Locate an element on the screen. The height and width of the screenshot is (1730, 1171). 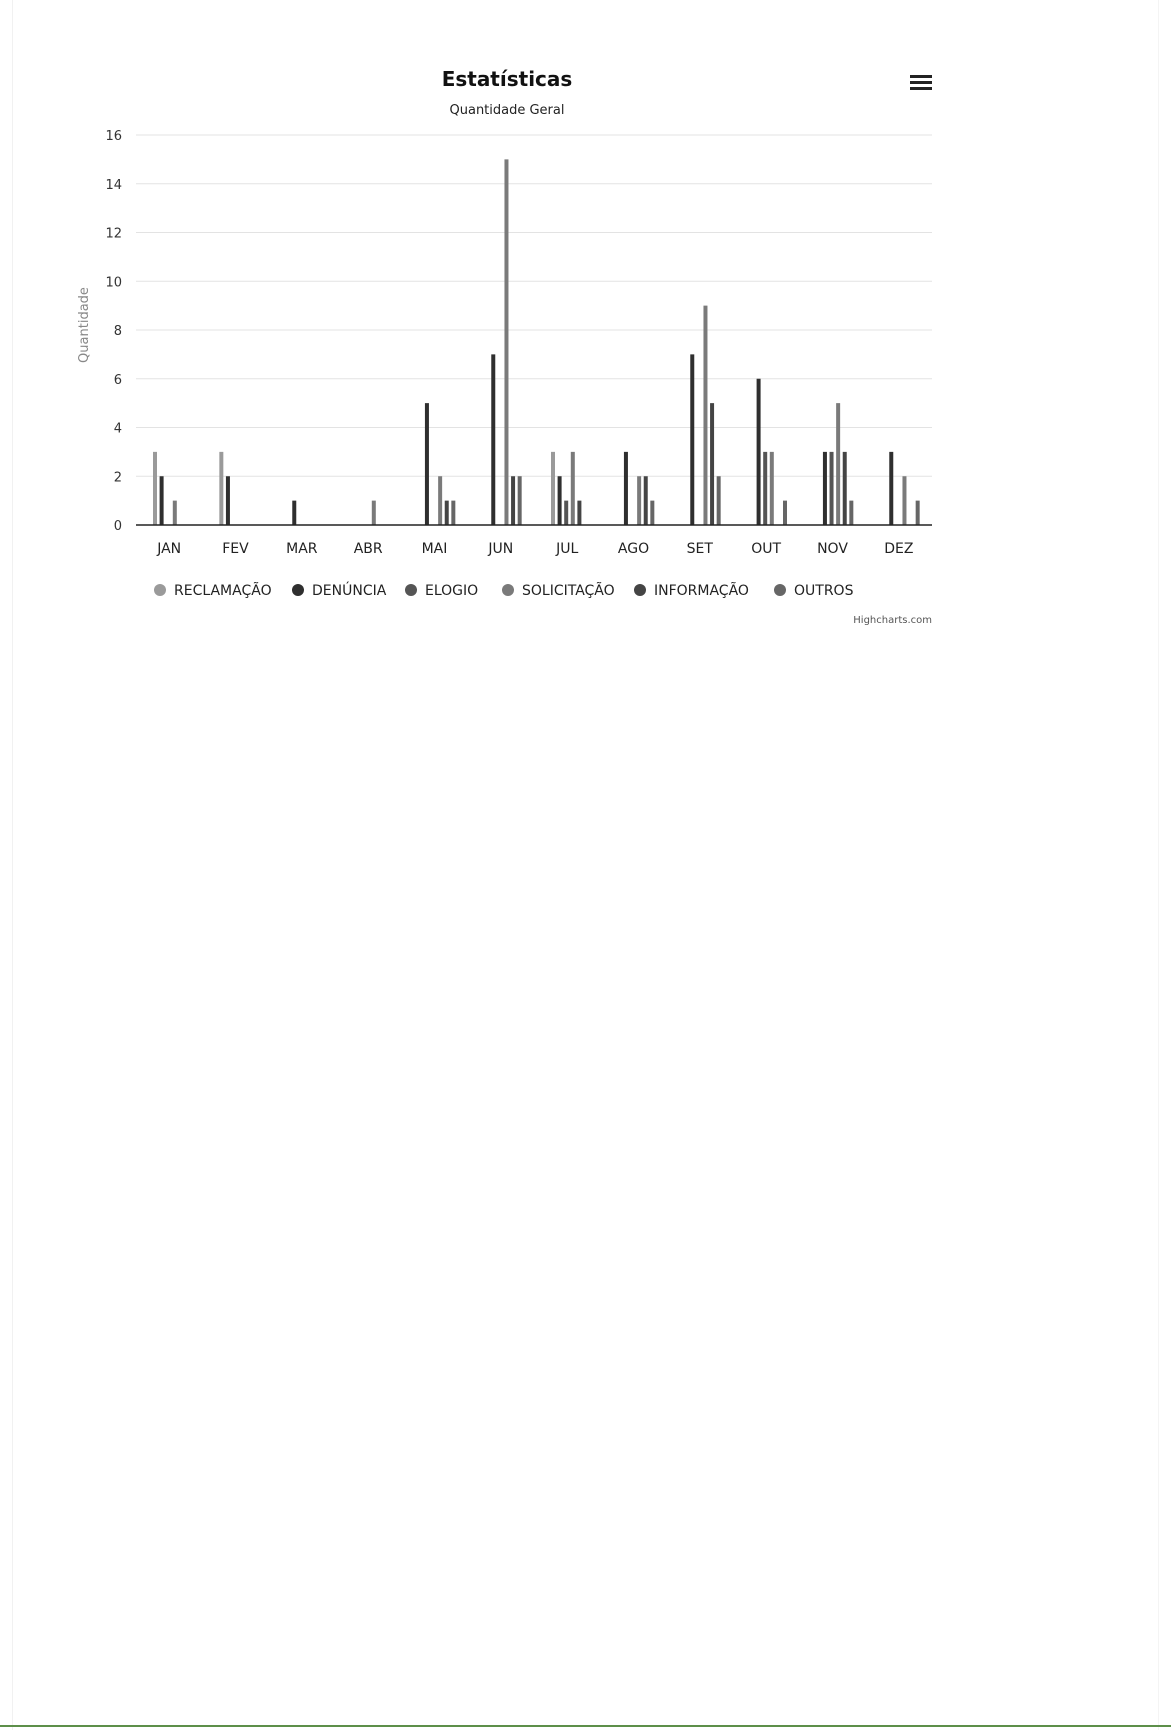
legend-item: SOLICITAÇÃO is located at coordinates (558, 590).